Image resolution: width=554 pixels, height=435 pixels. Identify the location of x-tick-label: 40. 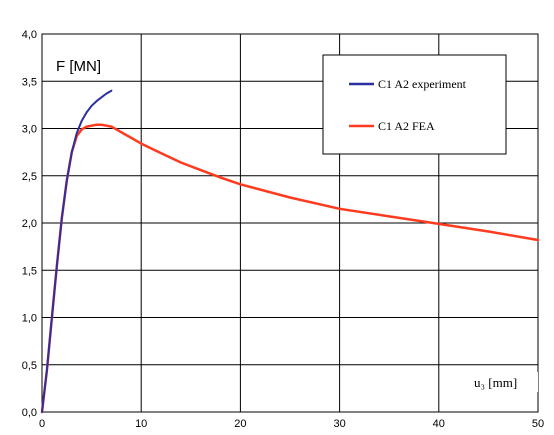
(439, 424).